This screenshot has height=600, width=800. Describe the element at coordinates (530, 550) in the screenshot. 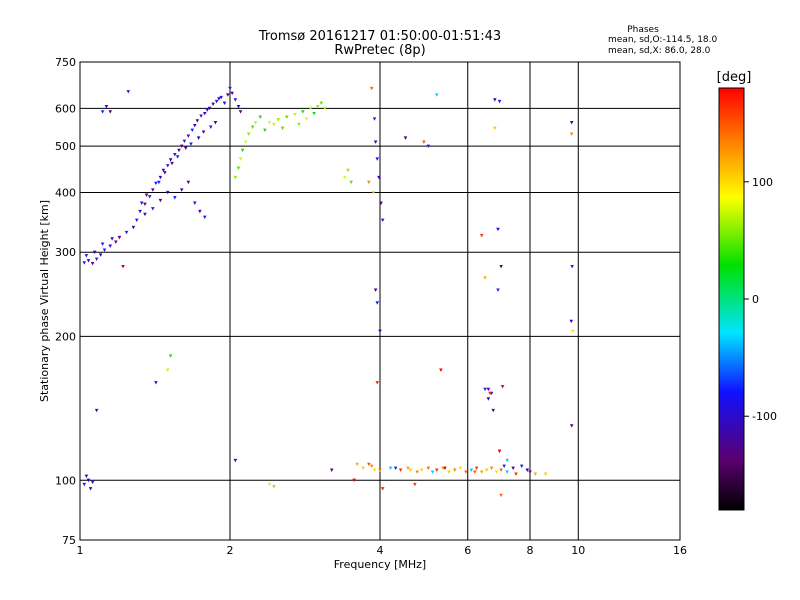

I see `x-tick-label: 8` at that location.